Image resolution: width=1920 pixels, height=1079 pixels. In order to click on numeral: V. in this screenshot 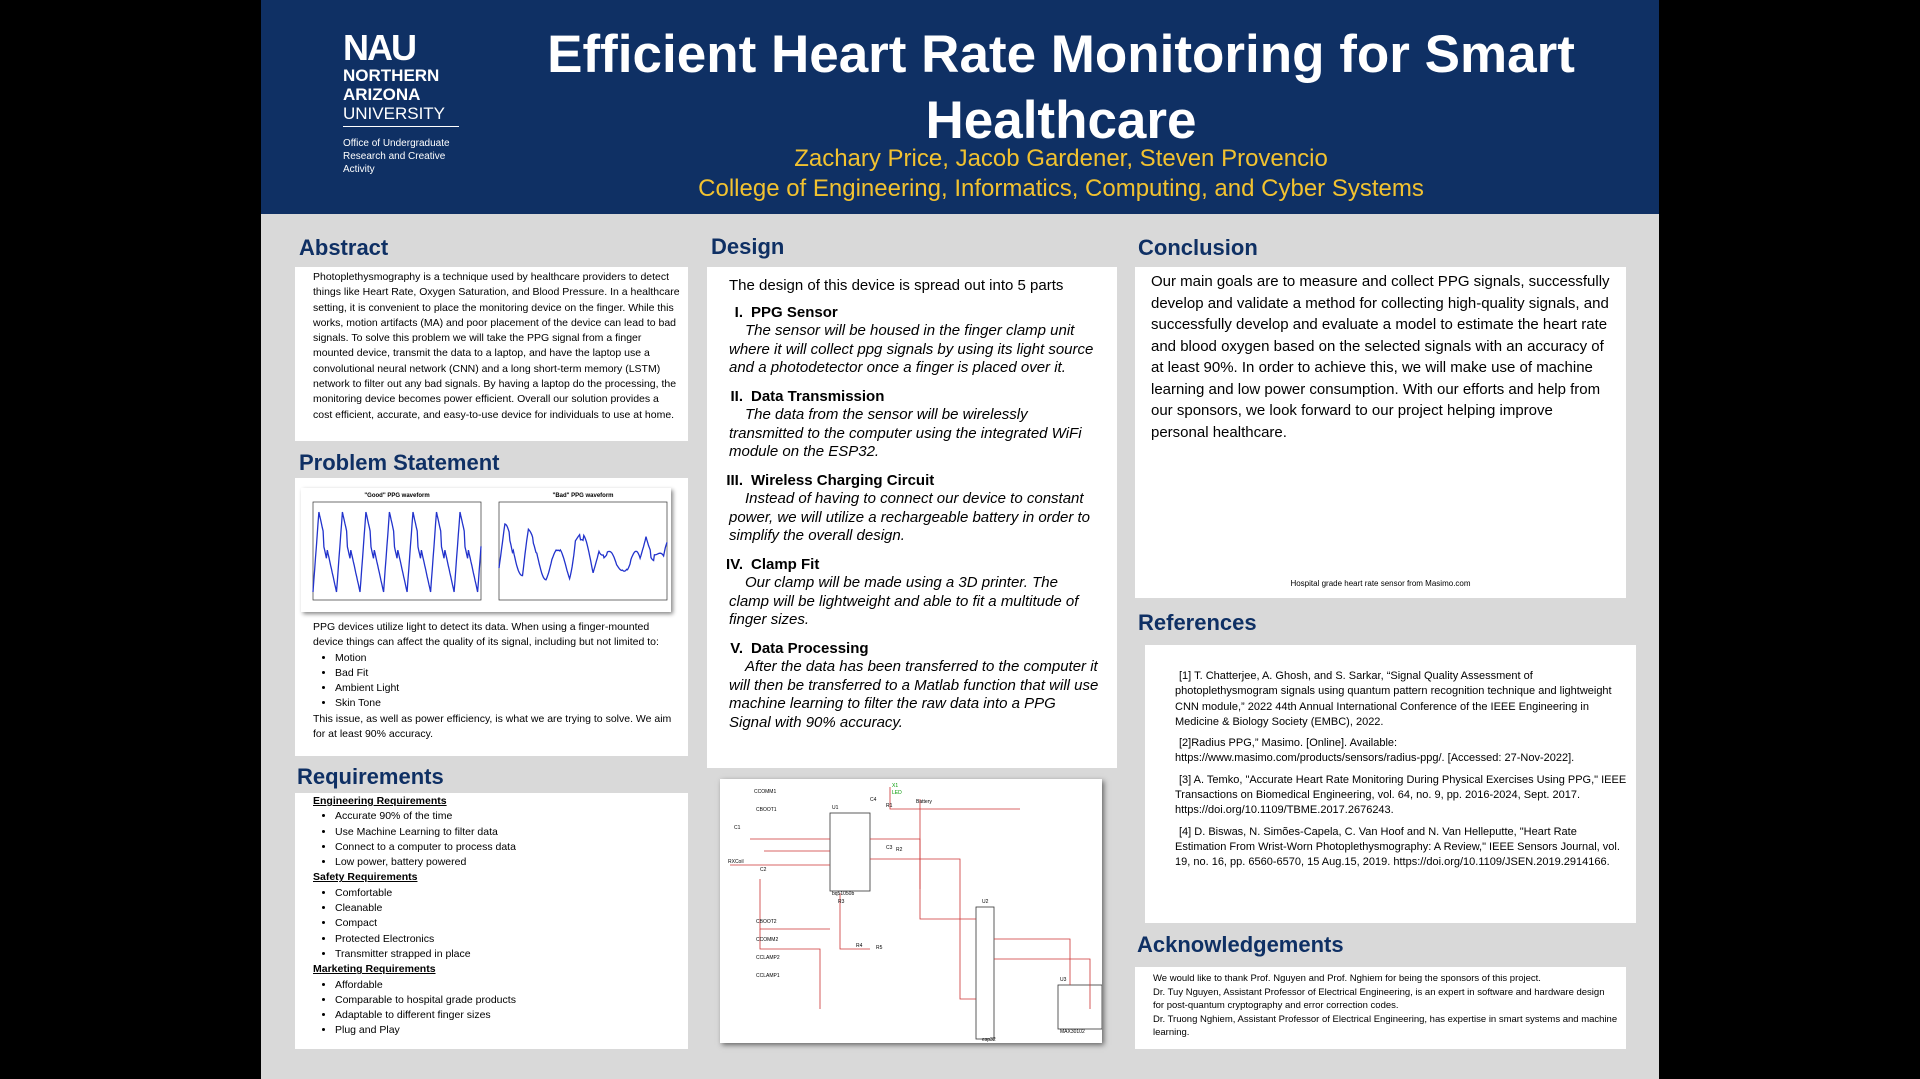, I will do `click(736, 648)`.